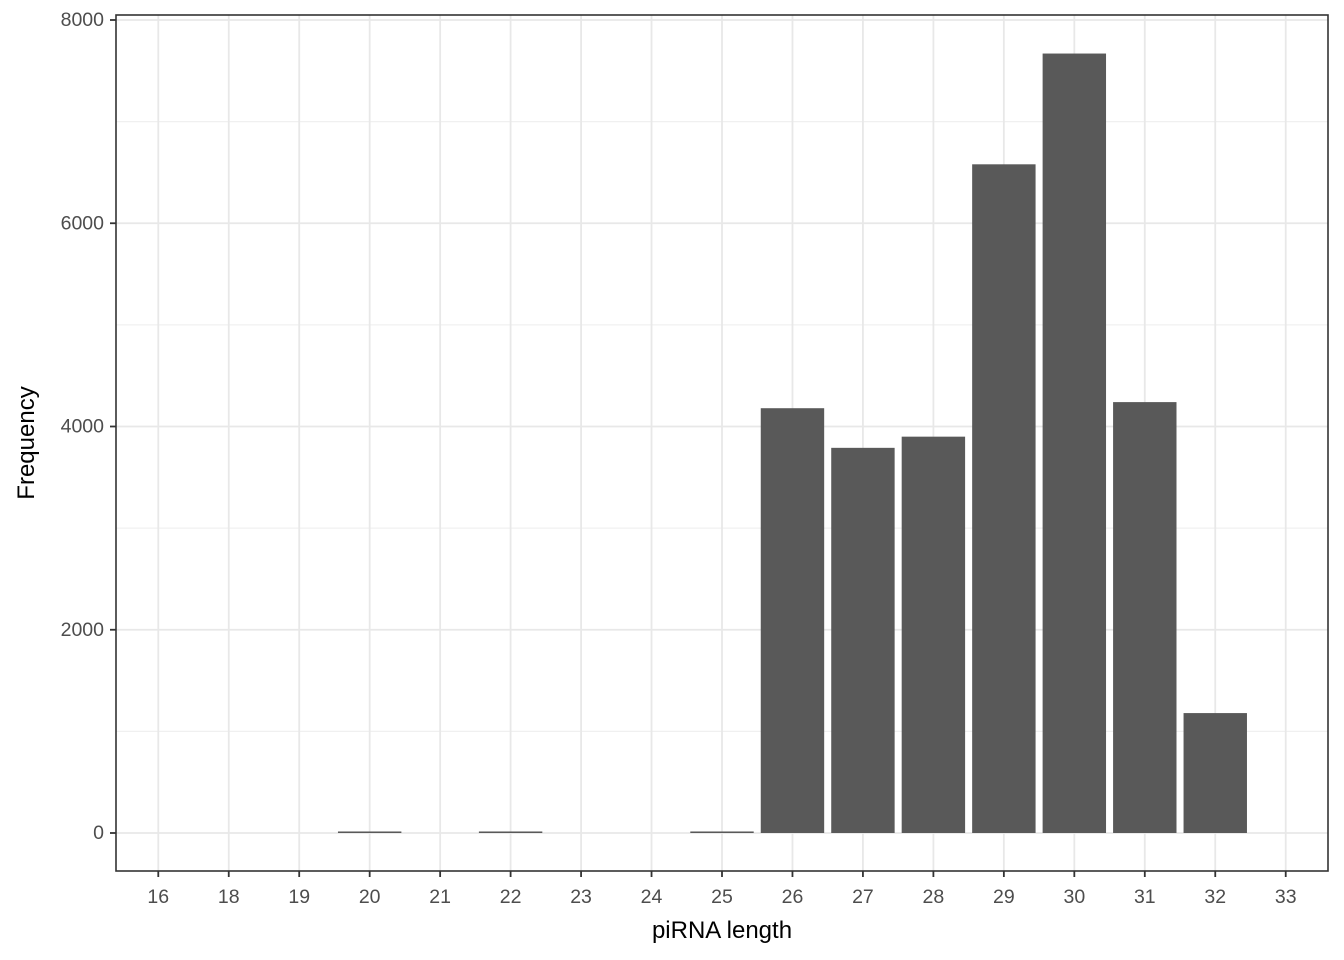  What do you see at coordinates (581, 897) in the screenshot?
I see `x-tick-label: 23` at bounding box center [581, 897].